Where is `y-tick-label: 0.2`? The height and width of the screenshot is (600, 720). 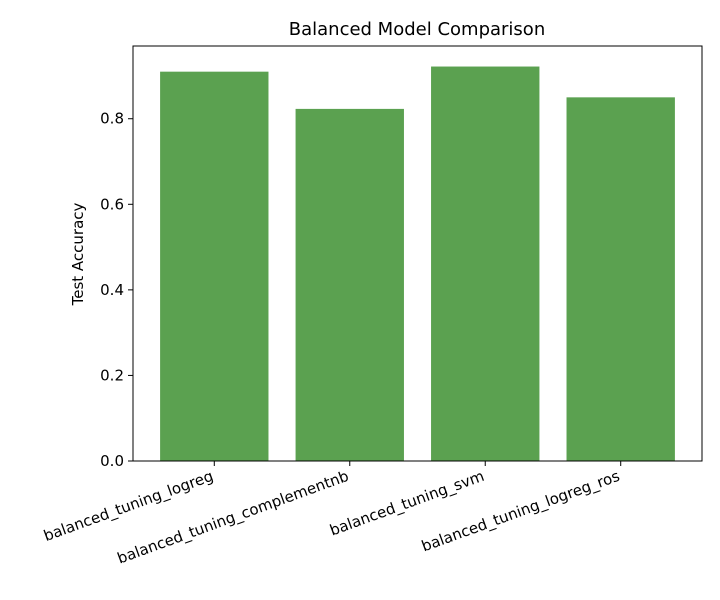
y-tick-label: 0.2 is located at coordinates (112, 375).